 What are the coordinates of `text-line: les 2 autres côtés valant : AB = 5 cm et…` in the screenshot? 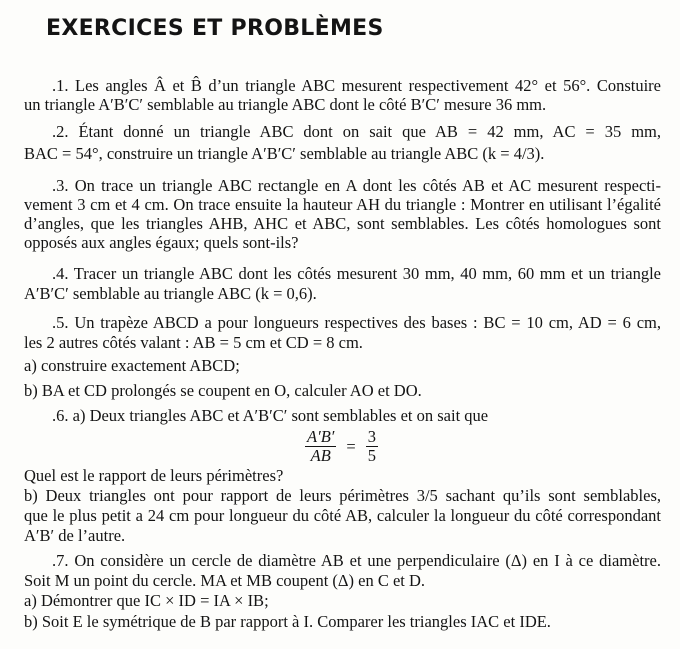 It's located at (193, 342).